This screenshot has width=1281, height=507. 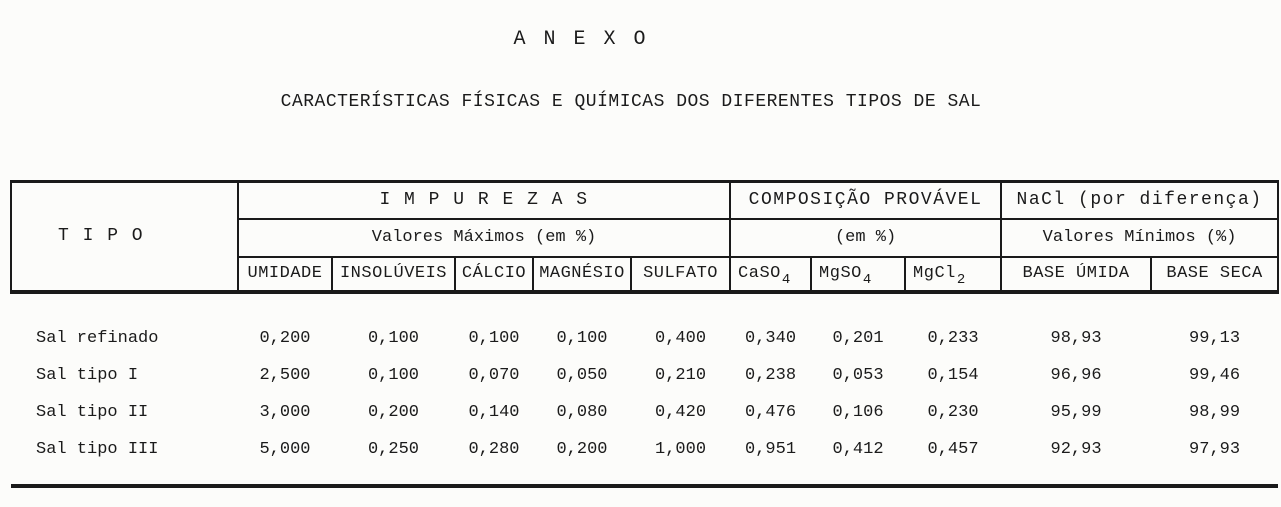 What do you see at coordinates (581, 39) in the screenshot?
I see `page-title: A N E X O` at bounding box center [581, 39].